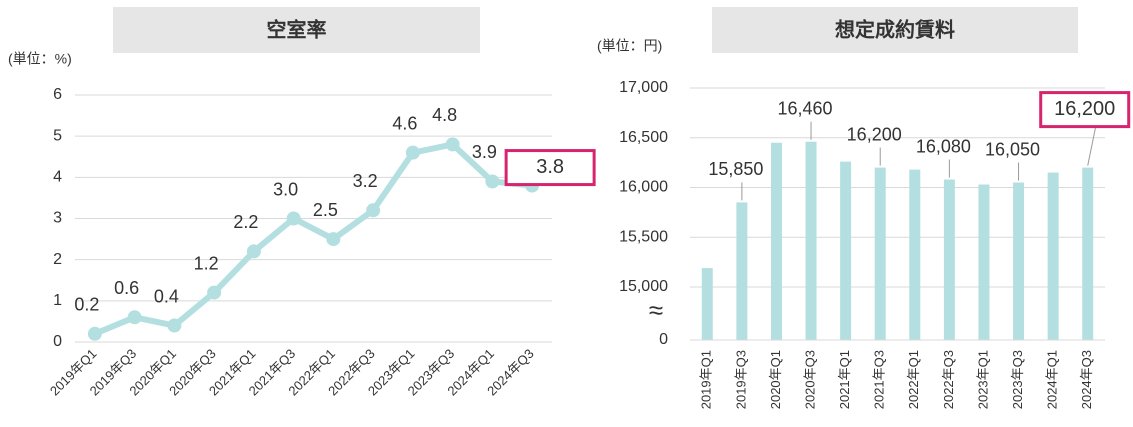 The image size is (1133, 427). Describe the element at coordinates (982, 379) in the screenshot. I see `x-tick-label: 2023年Q1` at that location.